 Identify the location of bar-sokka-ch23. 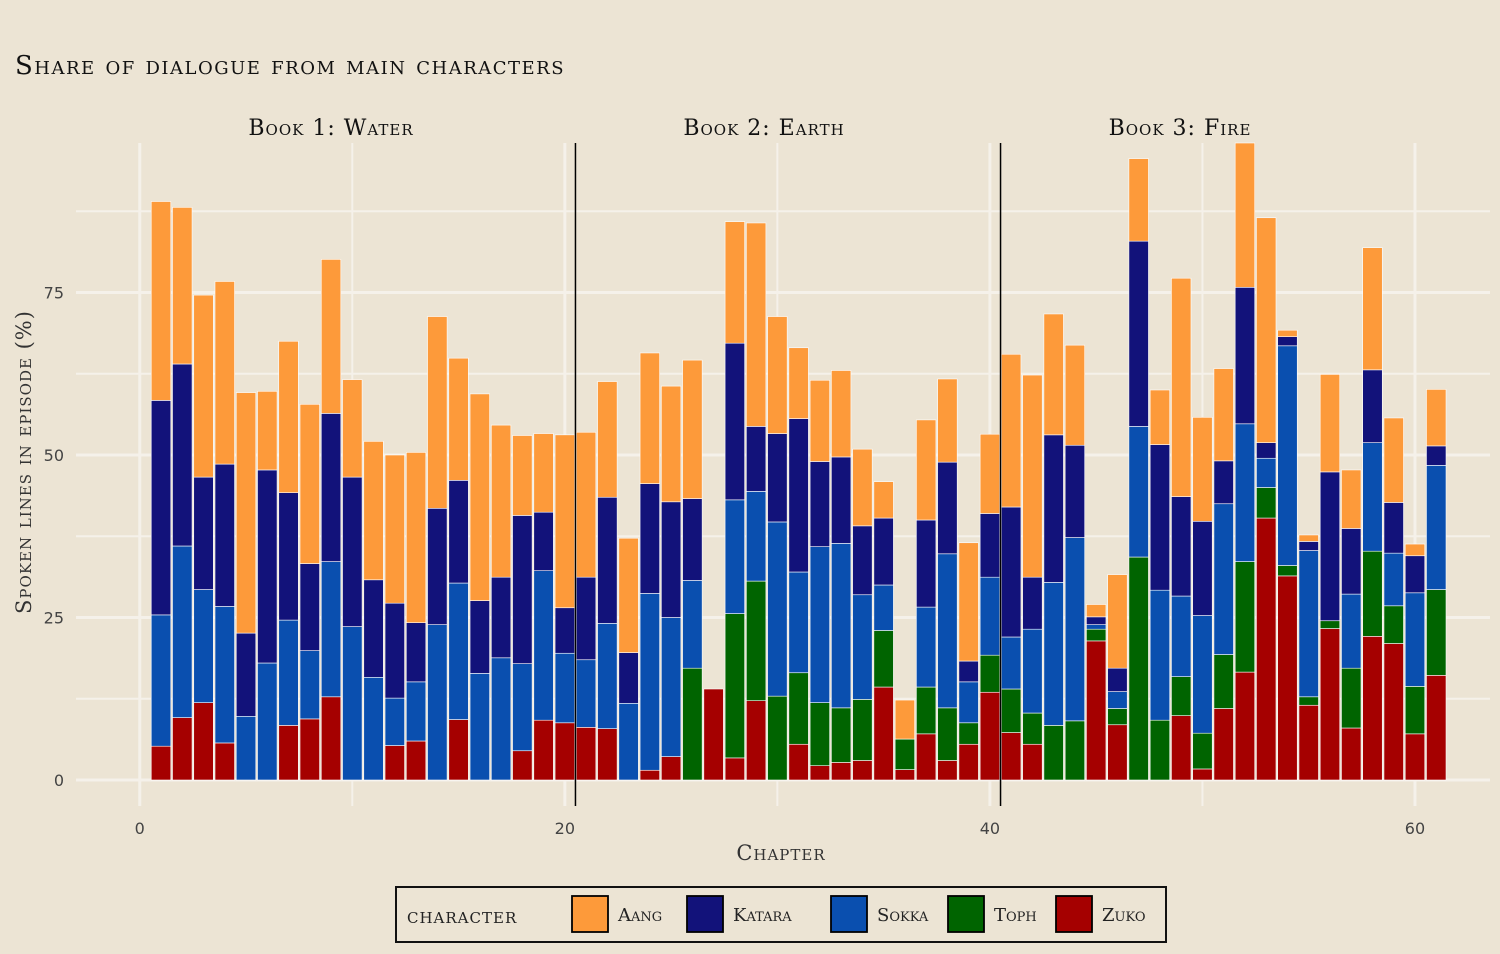
(628, 741).